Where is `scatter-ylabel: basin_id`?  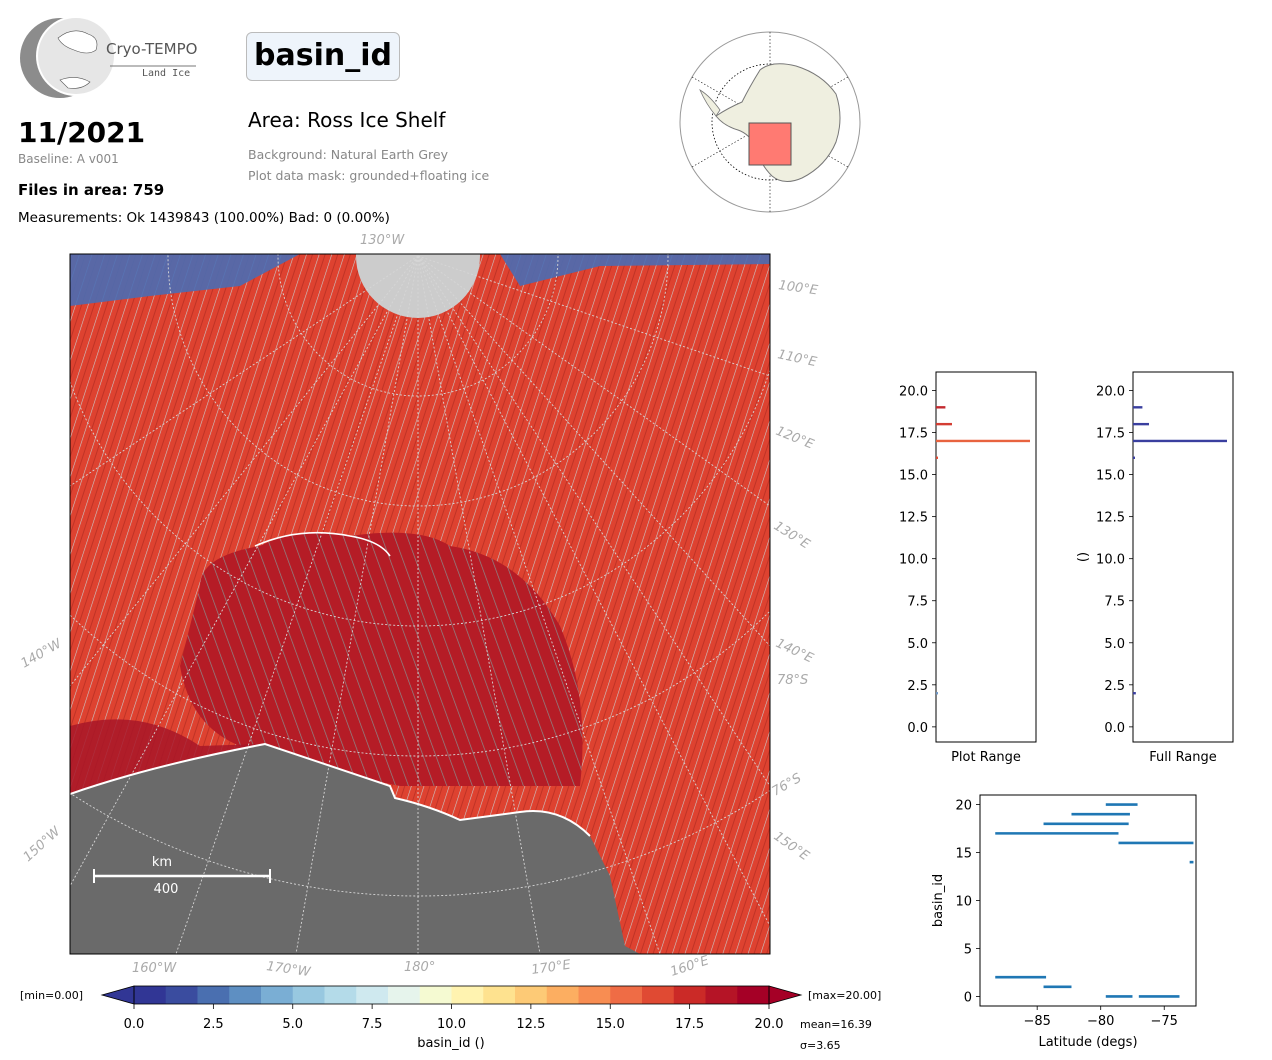
scatter-ylabel: basin_id is located at coordinates (938, 900).